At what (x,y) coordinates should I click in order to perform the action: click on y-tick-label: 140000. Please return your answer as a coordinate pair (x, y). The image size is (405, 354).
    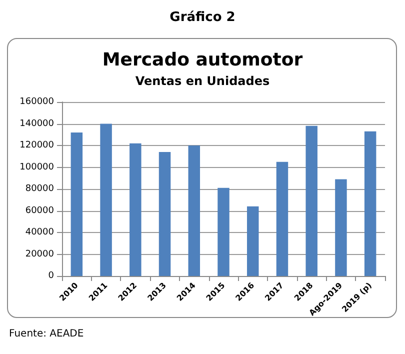
    Looking at the image, I should click on (37, 123).